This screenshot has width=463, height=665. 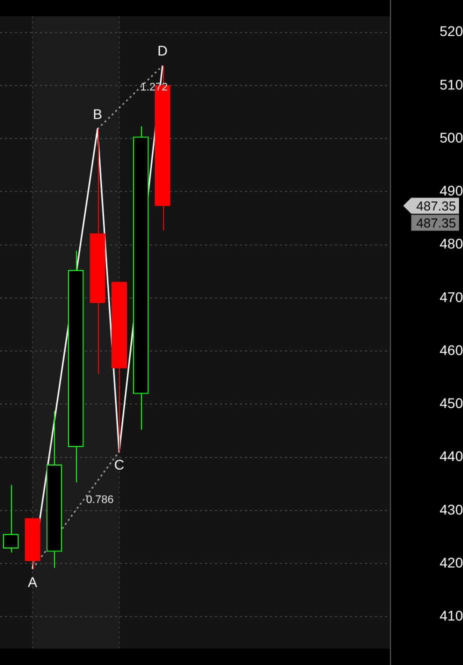 What do you see at coordinates (100, 500) in the screenshot?
I see `annotation: 0.786` at bounding box center [100, 500].